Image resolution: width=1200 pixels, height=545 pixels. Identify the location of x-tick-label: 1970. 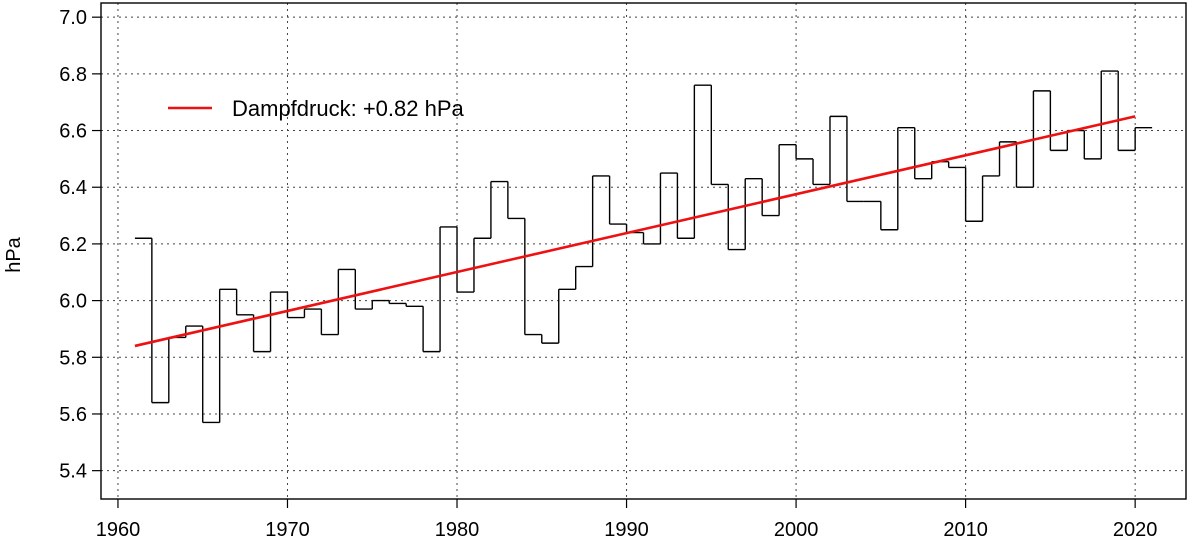
(287, 530).